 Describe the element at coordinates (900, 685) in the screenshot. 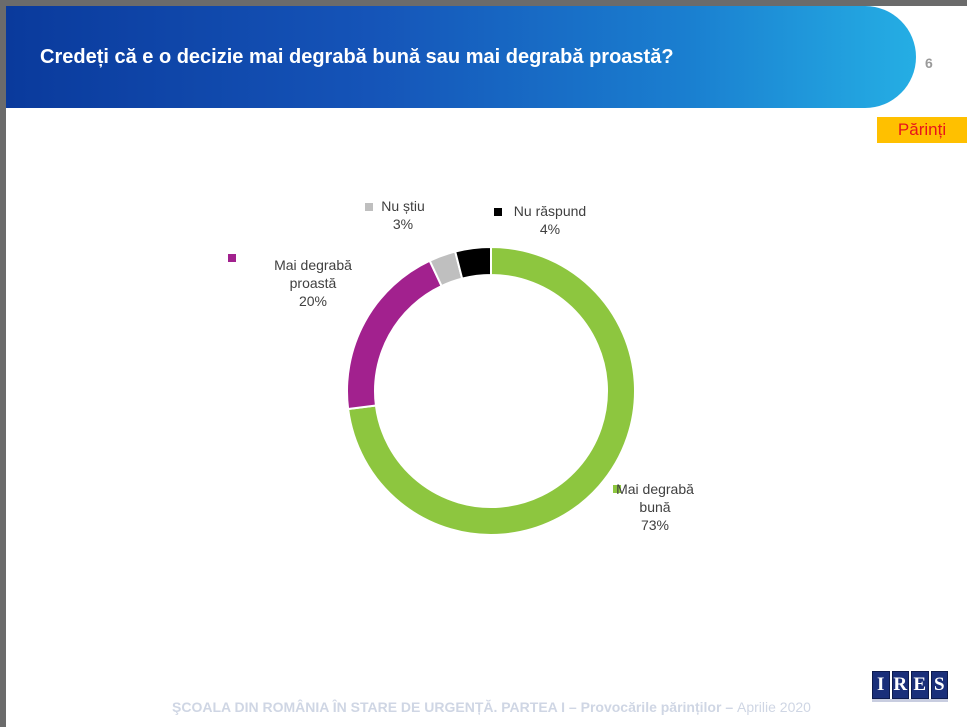

I see `logo-letter: R` at that location.